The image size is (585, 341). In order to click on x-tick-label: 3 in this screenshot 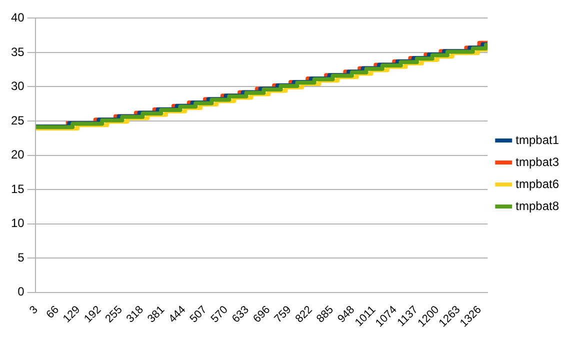, I will do `click(33, 310)`.